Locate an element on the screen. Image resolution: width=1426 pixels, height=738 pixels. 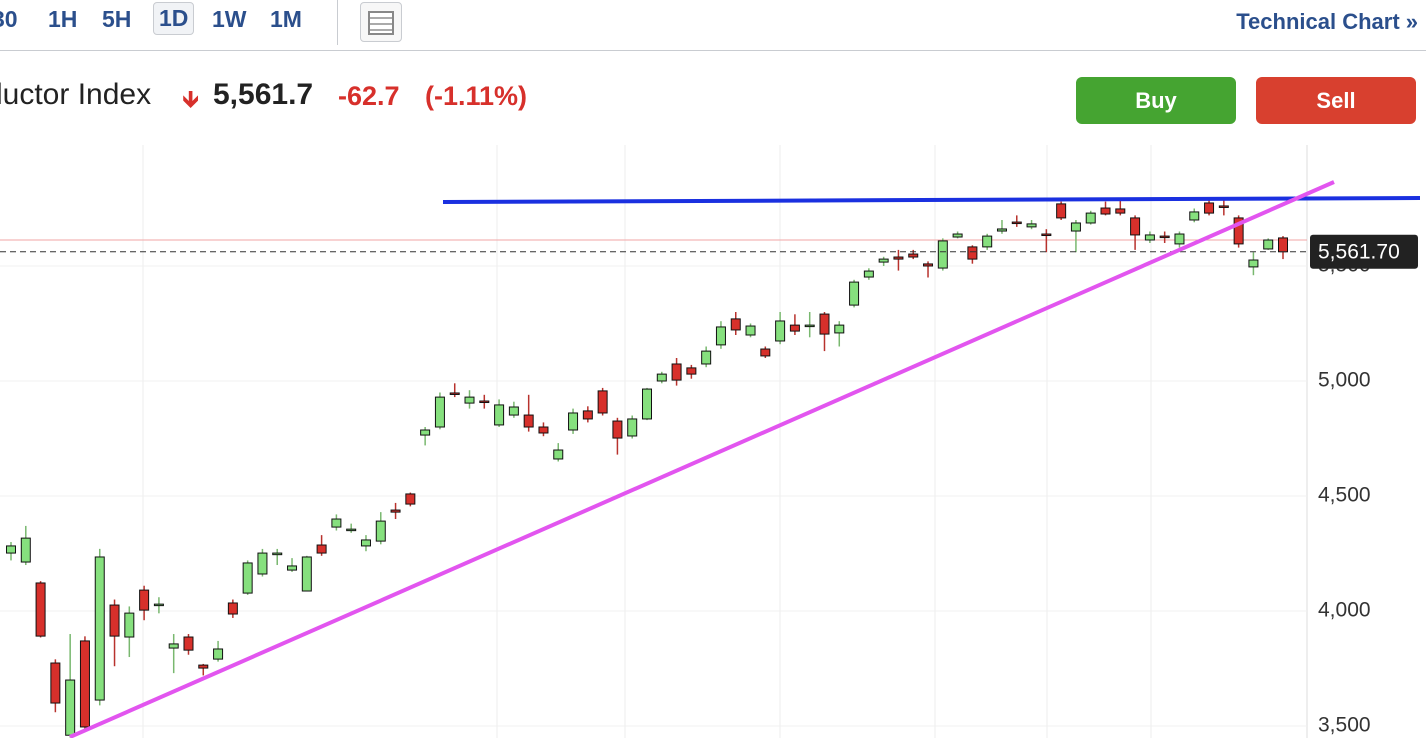
last-price-box is located at coordinates (1364, 251).